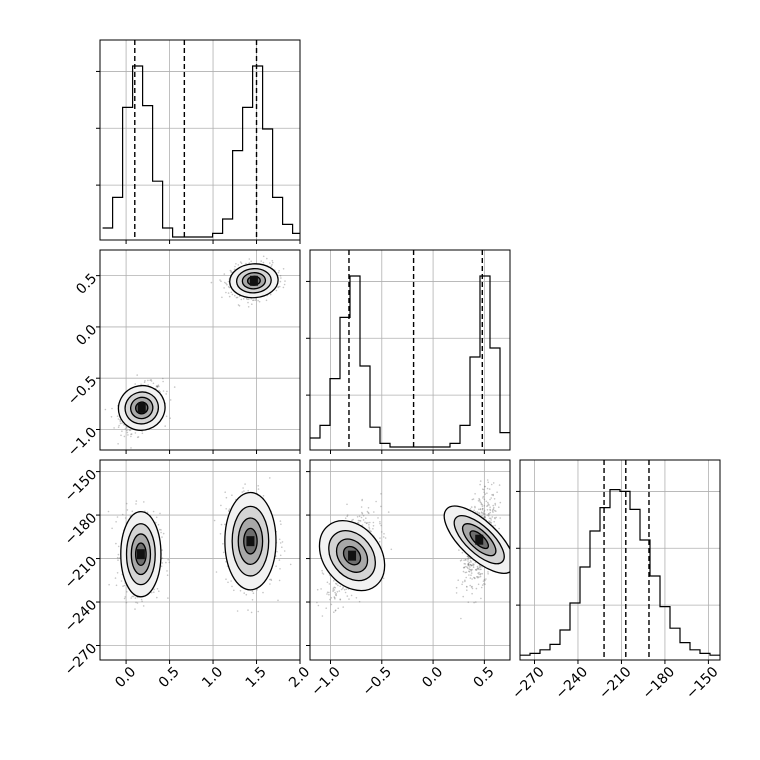  I want to click on histogram-panel-2: −270 −240 −210 −180 −150, so click(615, 581).